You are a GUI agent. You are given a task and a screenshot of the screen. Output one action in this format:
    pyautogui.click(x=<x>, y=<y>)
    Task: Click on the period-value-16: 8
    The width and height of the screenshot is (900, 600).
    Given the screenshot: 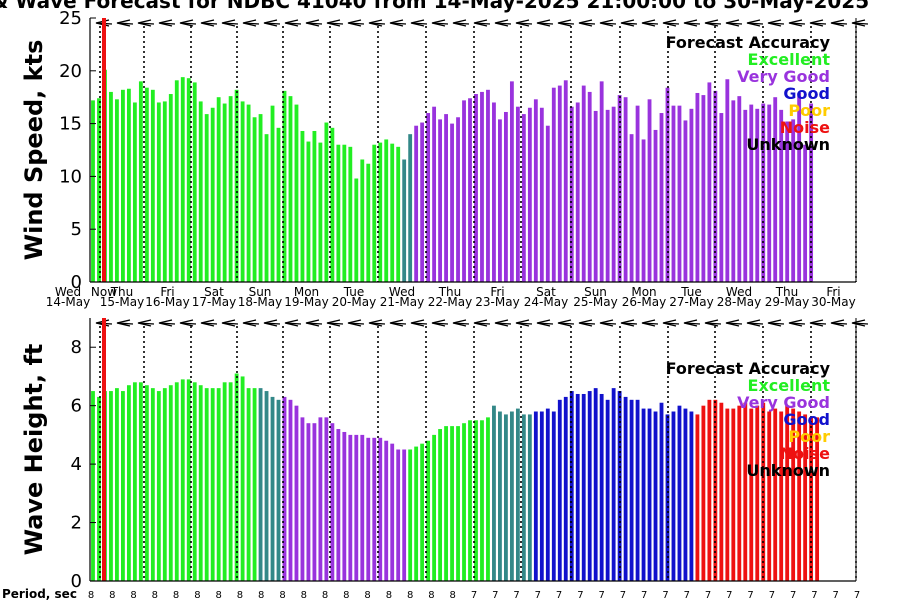 What is the action you would take?
    pyautogui.click(x=431, y=595)
    